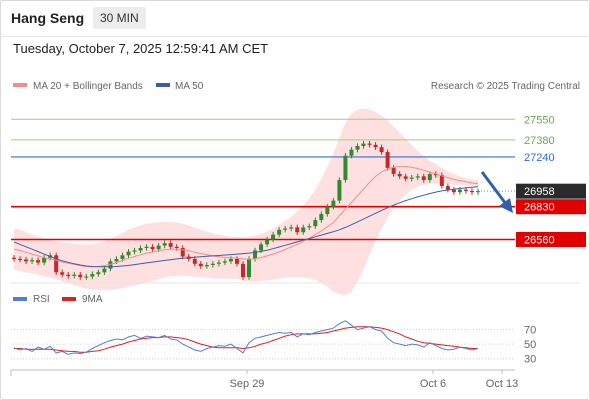 The width and height of the screenshot is (590, 400). What do you see at coordinates (295, 18) in the screenshot?
I see `chart-header: Hang Seng 30 MIN` at bounding box center [295, 18].